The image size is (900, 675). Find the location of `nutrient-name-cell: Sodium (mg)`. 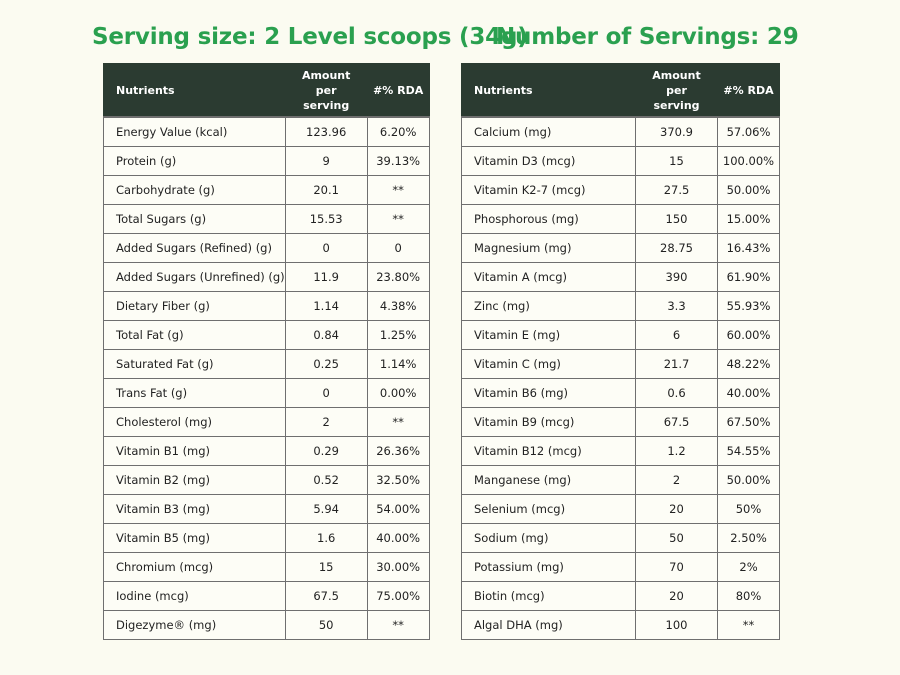

nutrient-name-cell: Sodium (mg) is located at coordinates (548, 538).